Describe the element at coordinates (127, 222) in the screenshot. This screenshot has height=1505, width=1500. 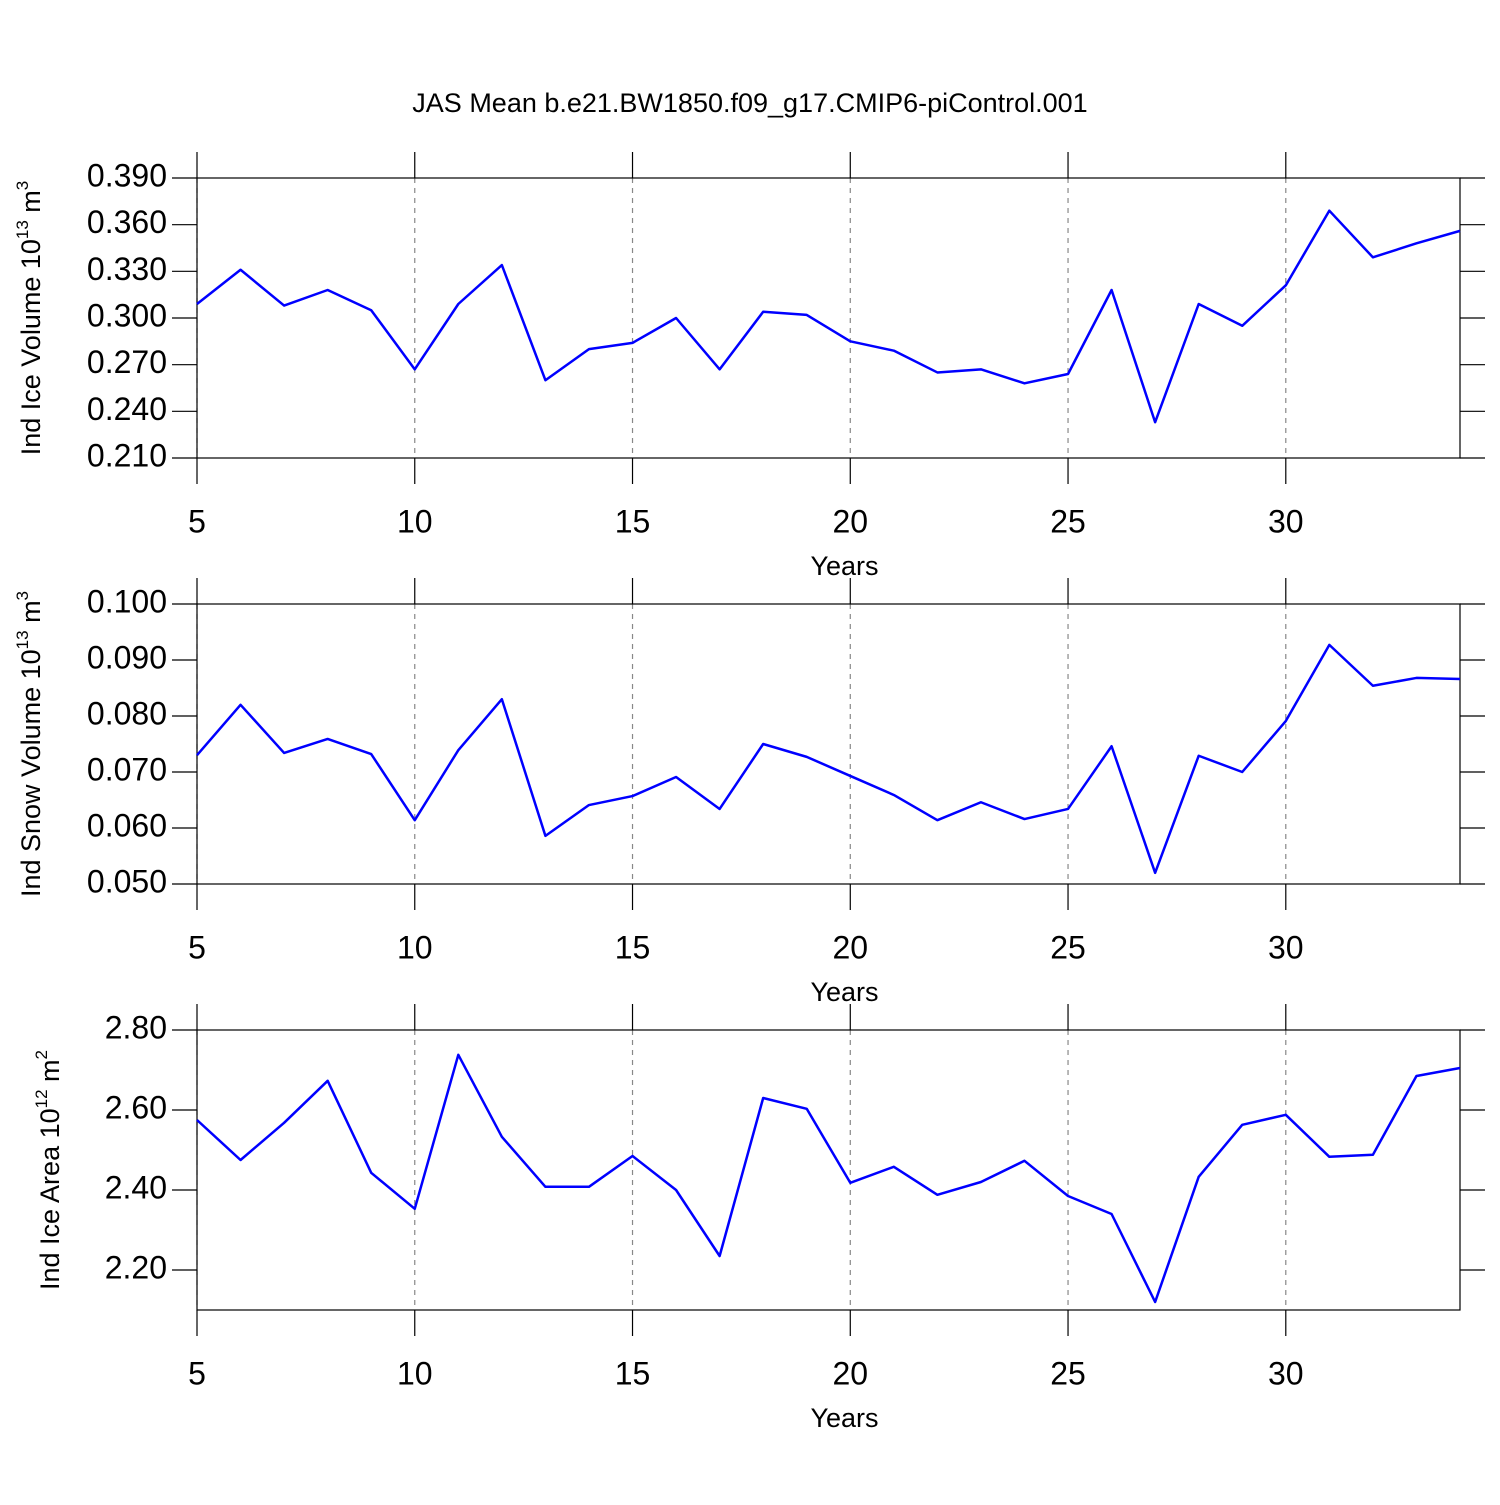
I see `y-tick-label: 0.360` at that location.